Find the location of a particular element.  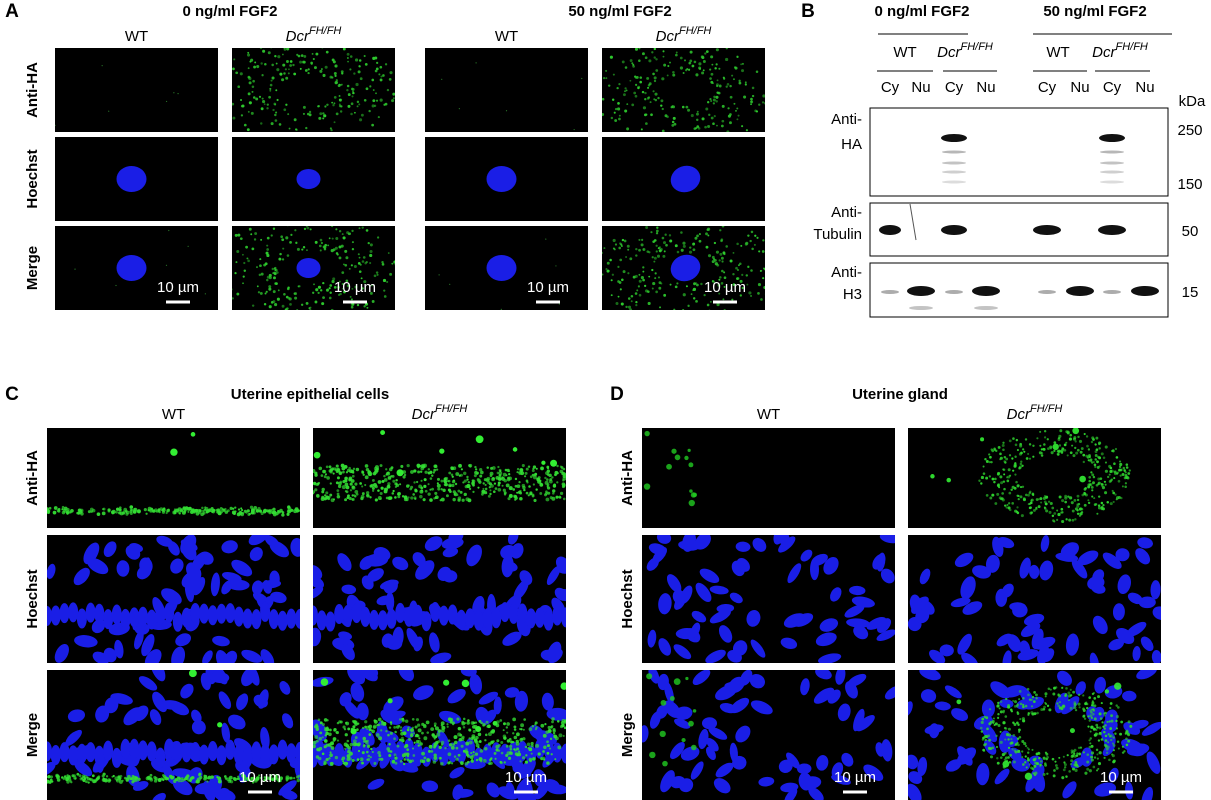

genotype-base: Dcr is located at coordinates (298, 36).